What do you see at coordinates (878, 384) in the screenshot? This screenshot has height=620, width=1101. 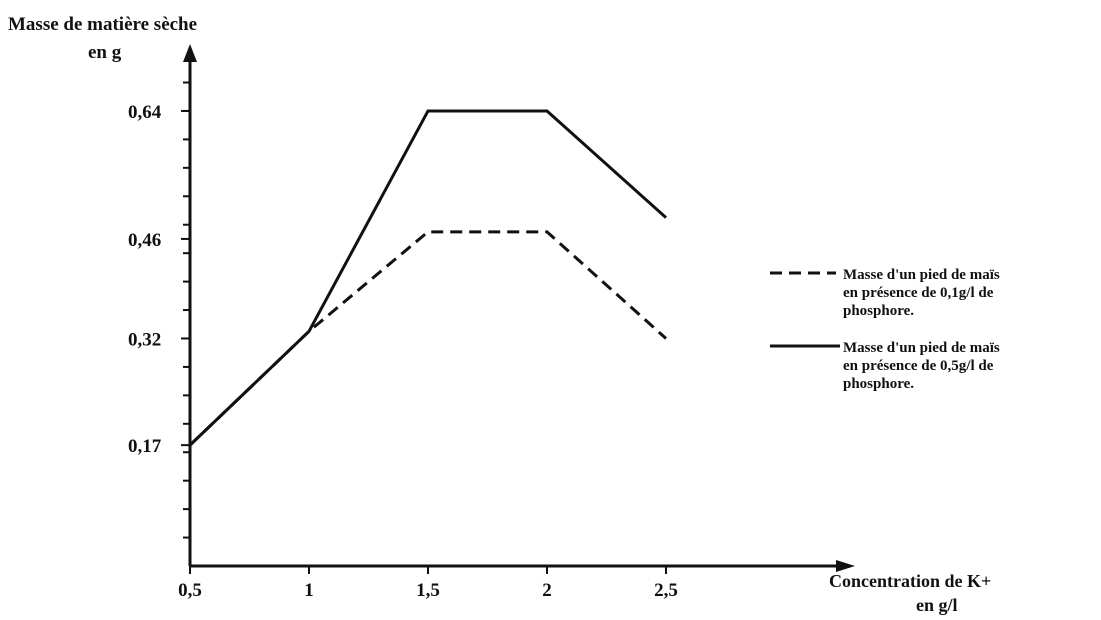 I see `legend-label-2-line-3: phosphore.` at bounding box center [878, 384].